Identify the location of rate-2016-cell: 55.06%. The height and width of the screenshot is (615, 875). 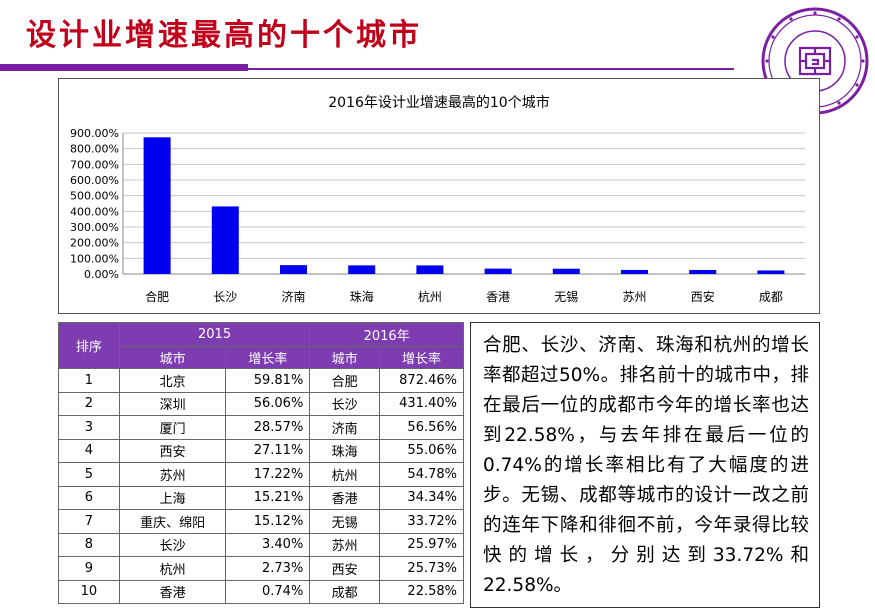
(421, 450).